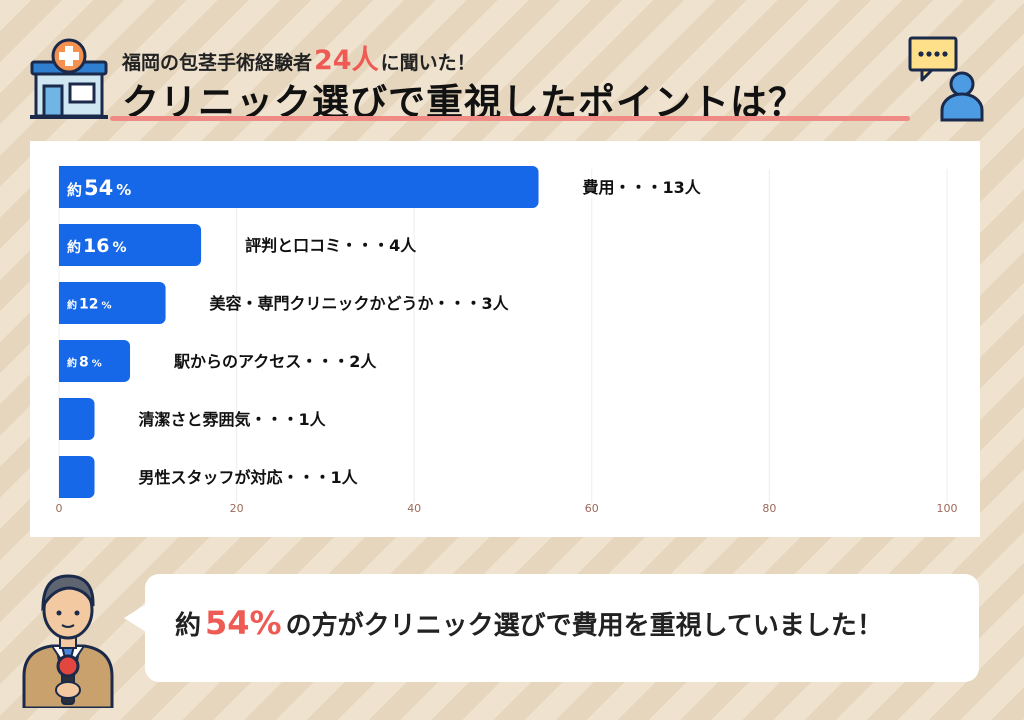  Describe the element at coordinates (331, 245) in the screenshot. I see `category-label: 評判と口コミ・・・4人` at that location.